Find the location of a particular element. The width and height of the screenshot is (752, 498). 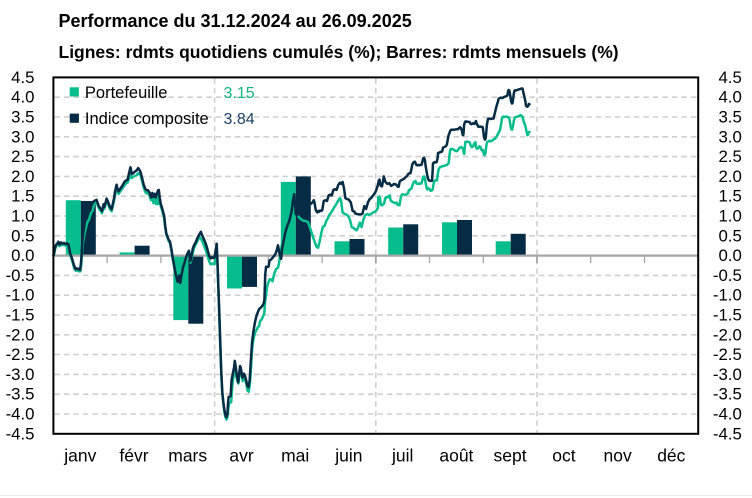

svg-text: juil is located at coordinates (402, 456).